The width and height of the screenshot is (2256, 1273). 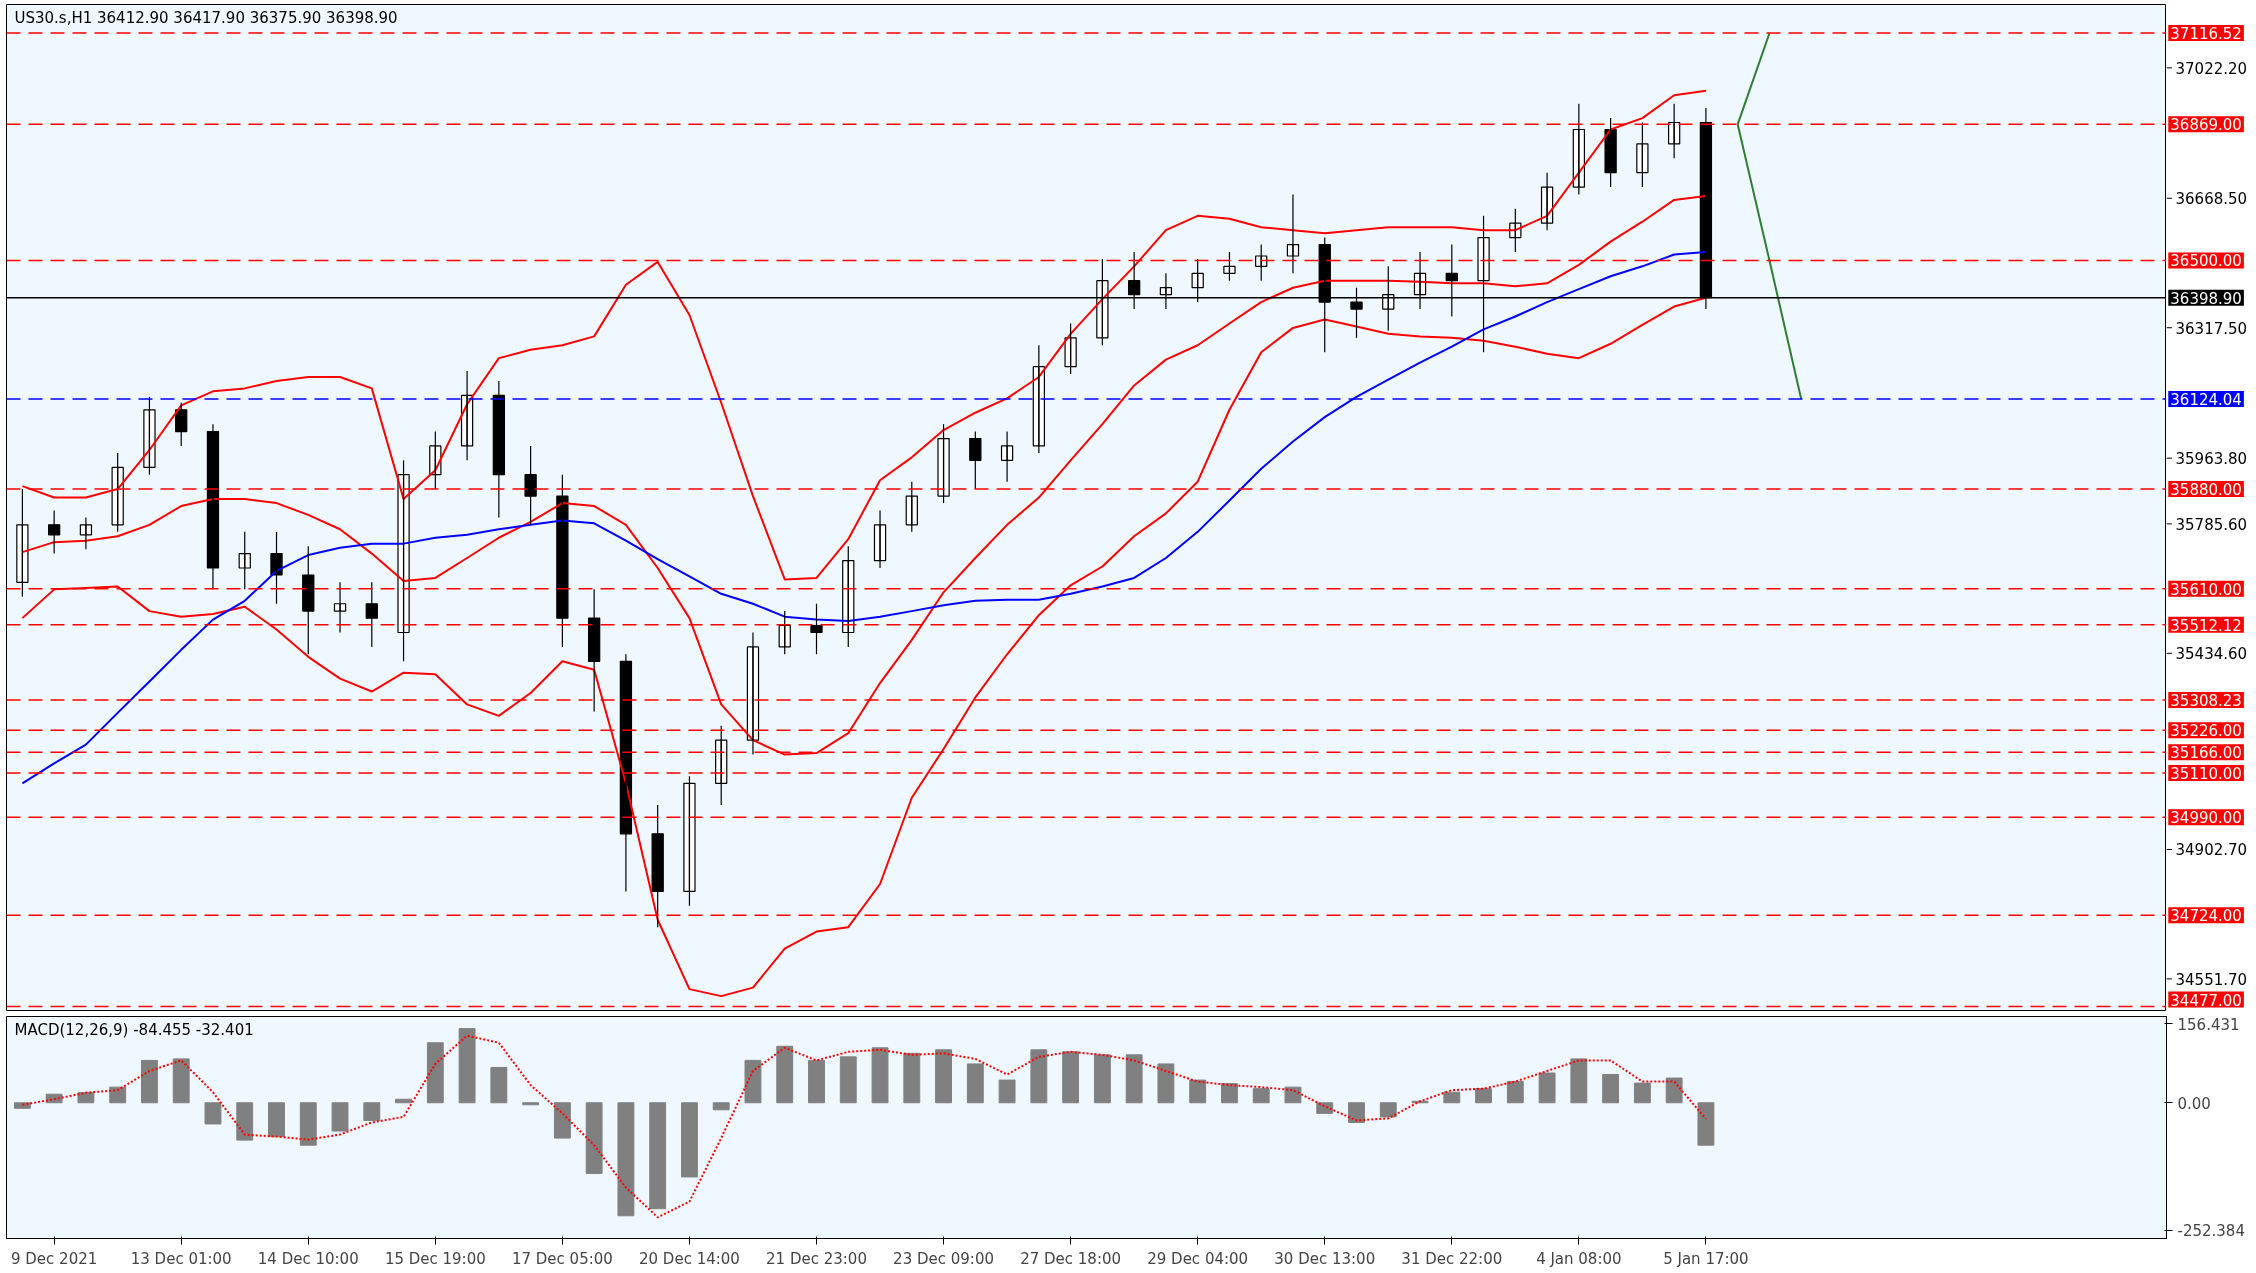 I want to click on ref-line-label: 36869.00, so click(x=2206, y=125).